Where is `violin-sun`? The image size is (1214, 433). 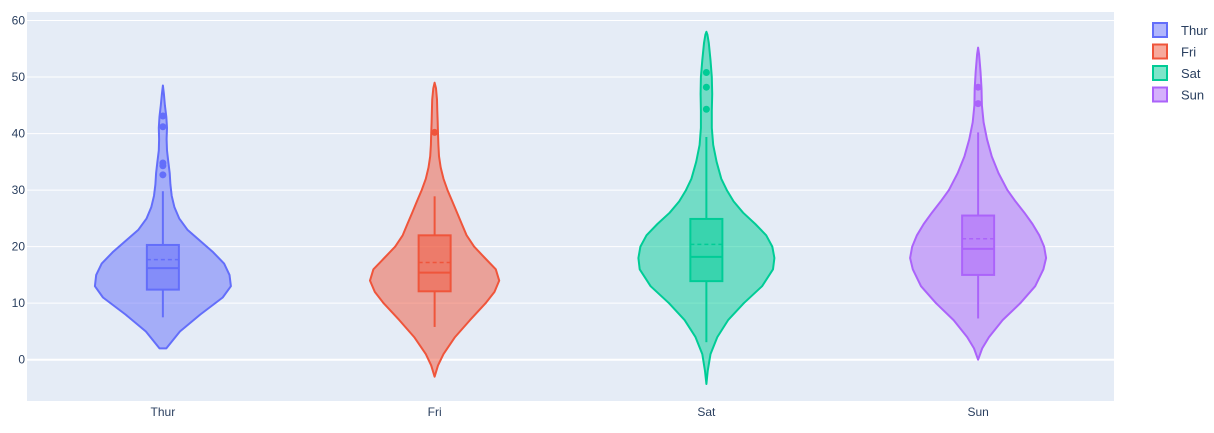
violin-sun is located at coordinates (978, 203).